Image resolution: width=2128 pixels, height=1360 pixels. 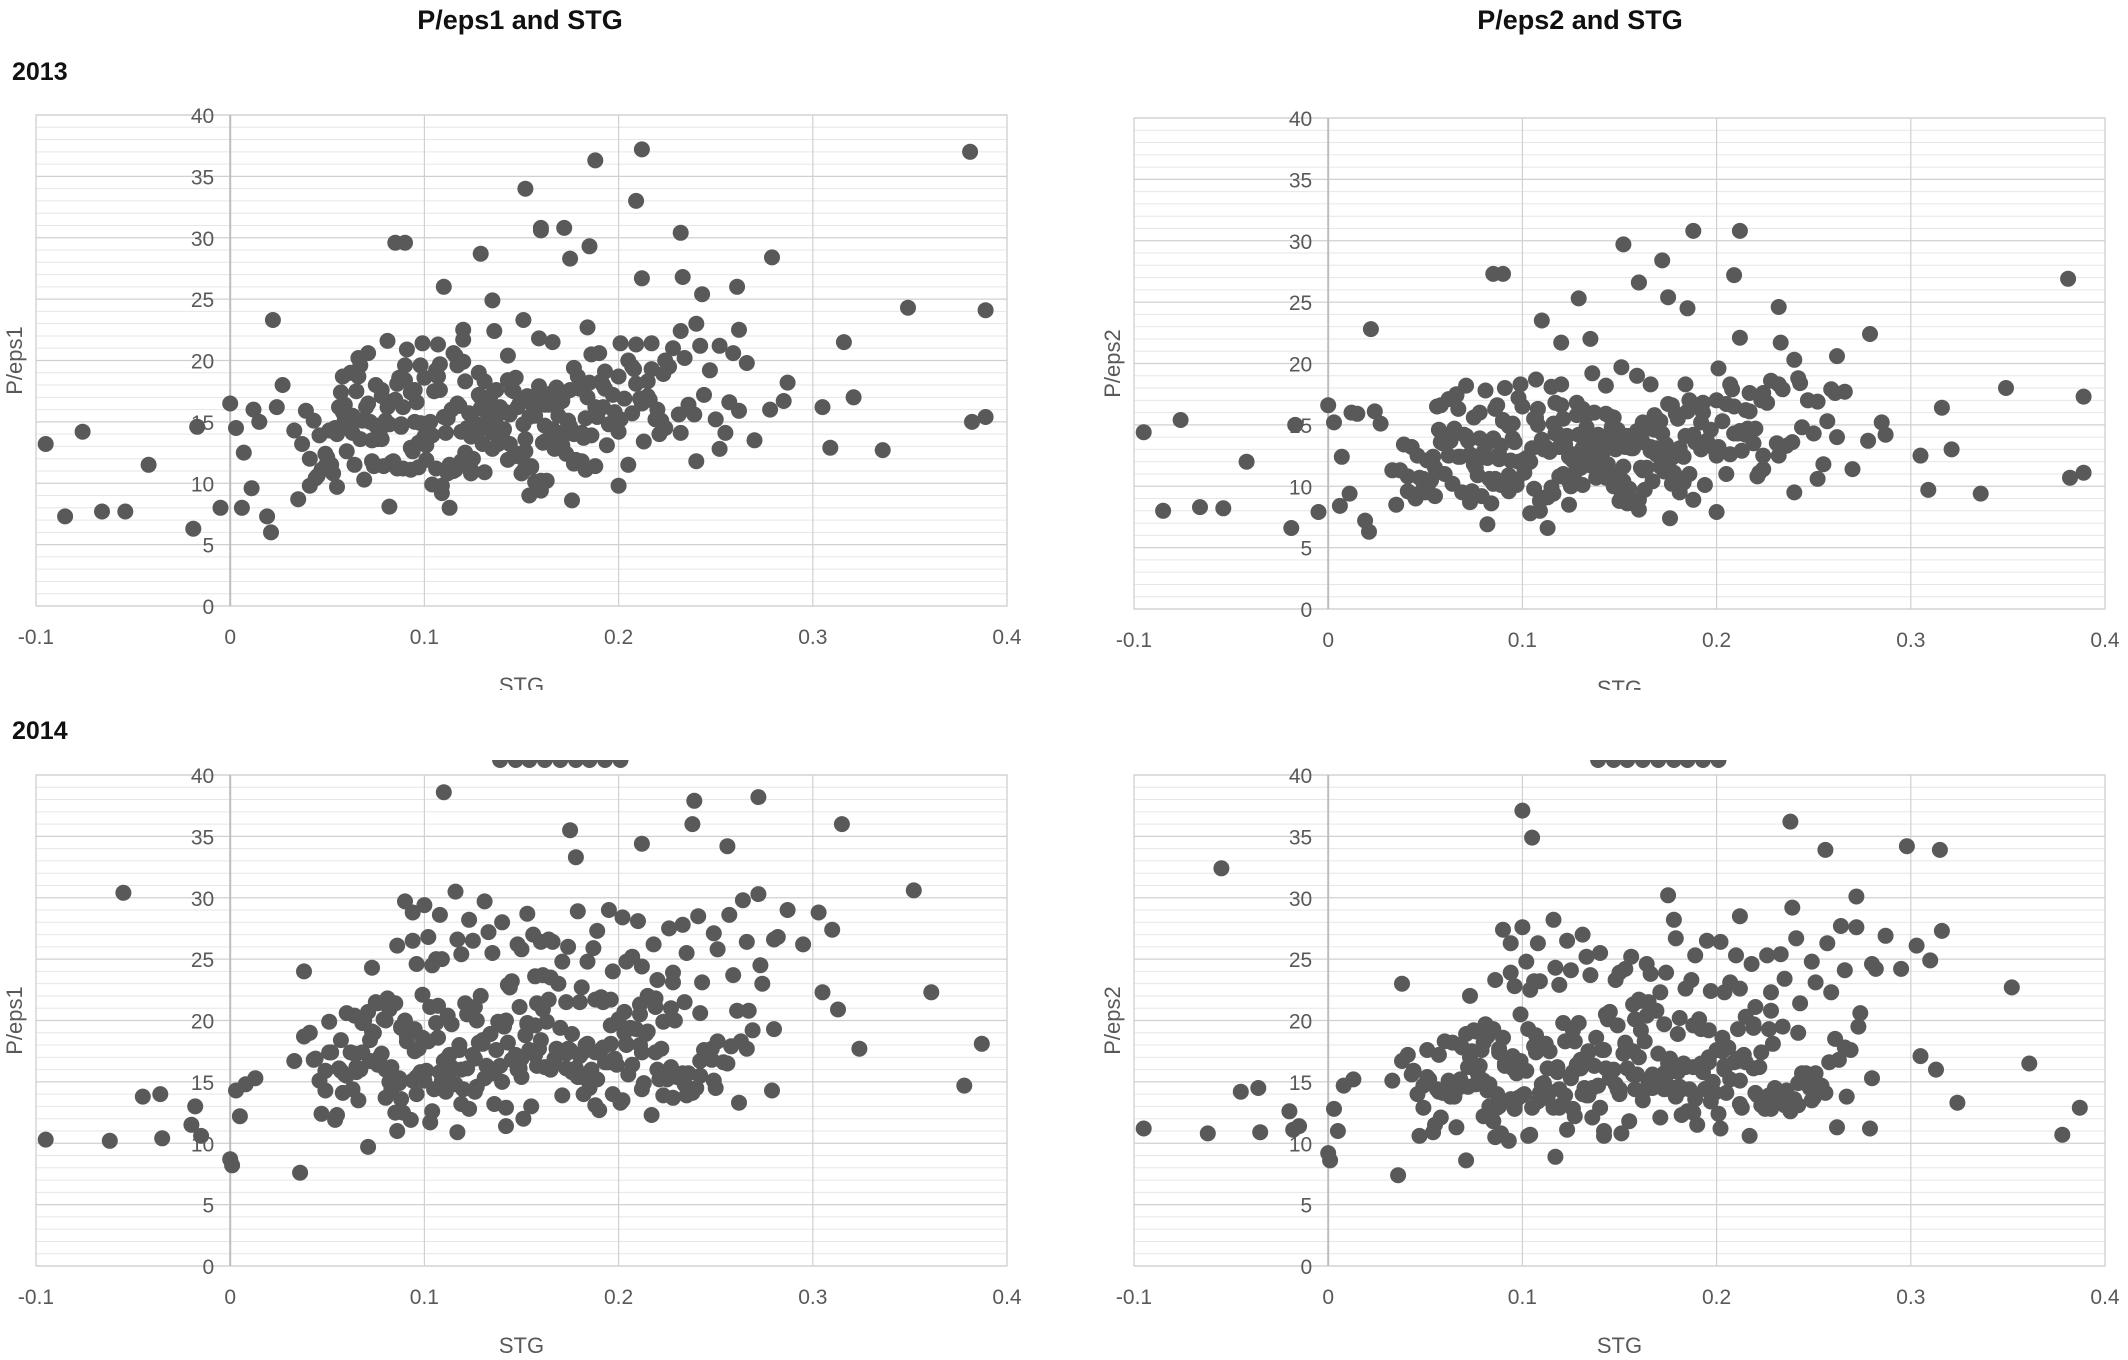 What do you see at coordinates (1300, 242) in the screenshot?
I see `y-tick-label: 30` at bounding box center [1300, 242].